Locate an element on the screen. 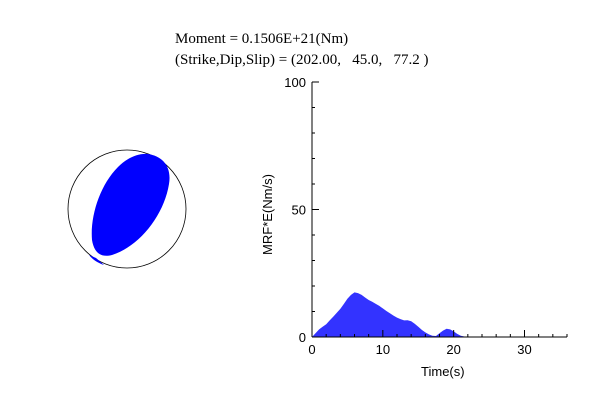  y-tick-label: 0 is located at coordinates (302, 337).